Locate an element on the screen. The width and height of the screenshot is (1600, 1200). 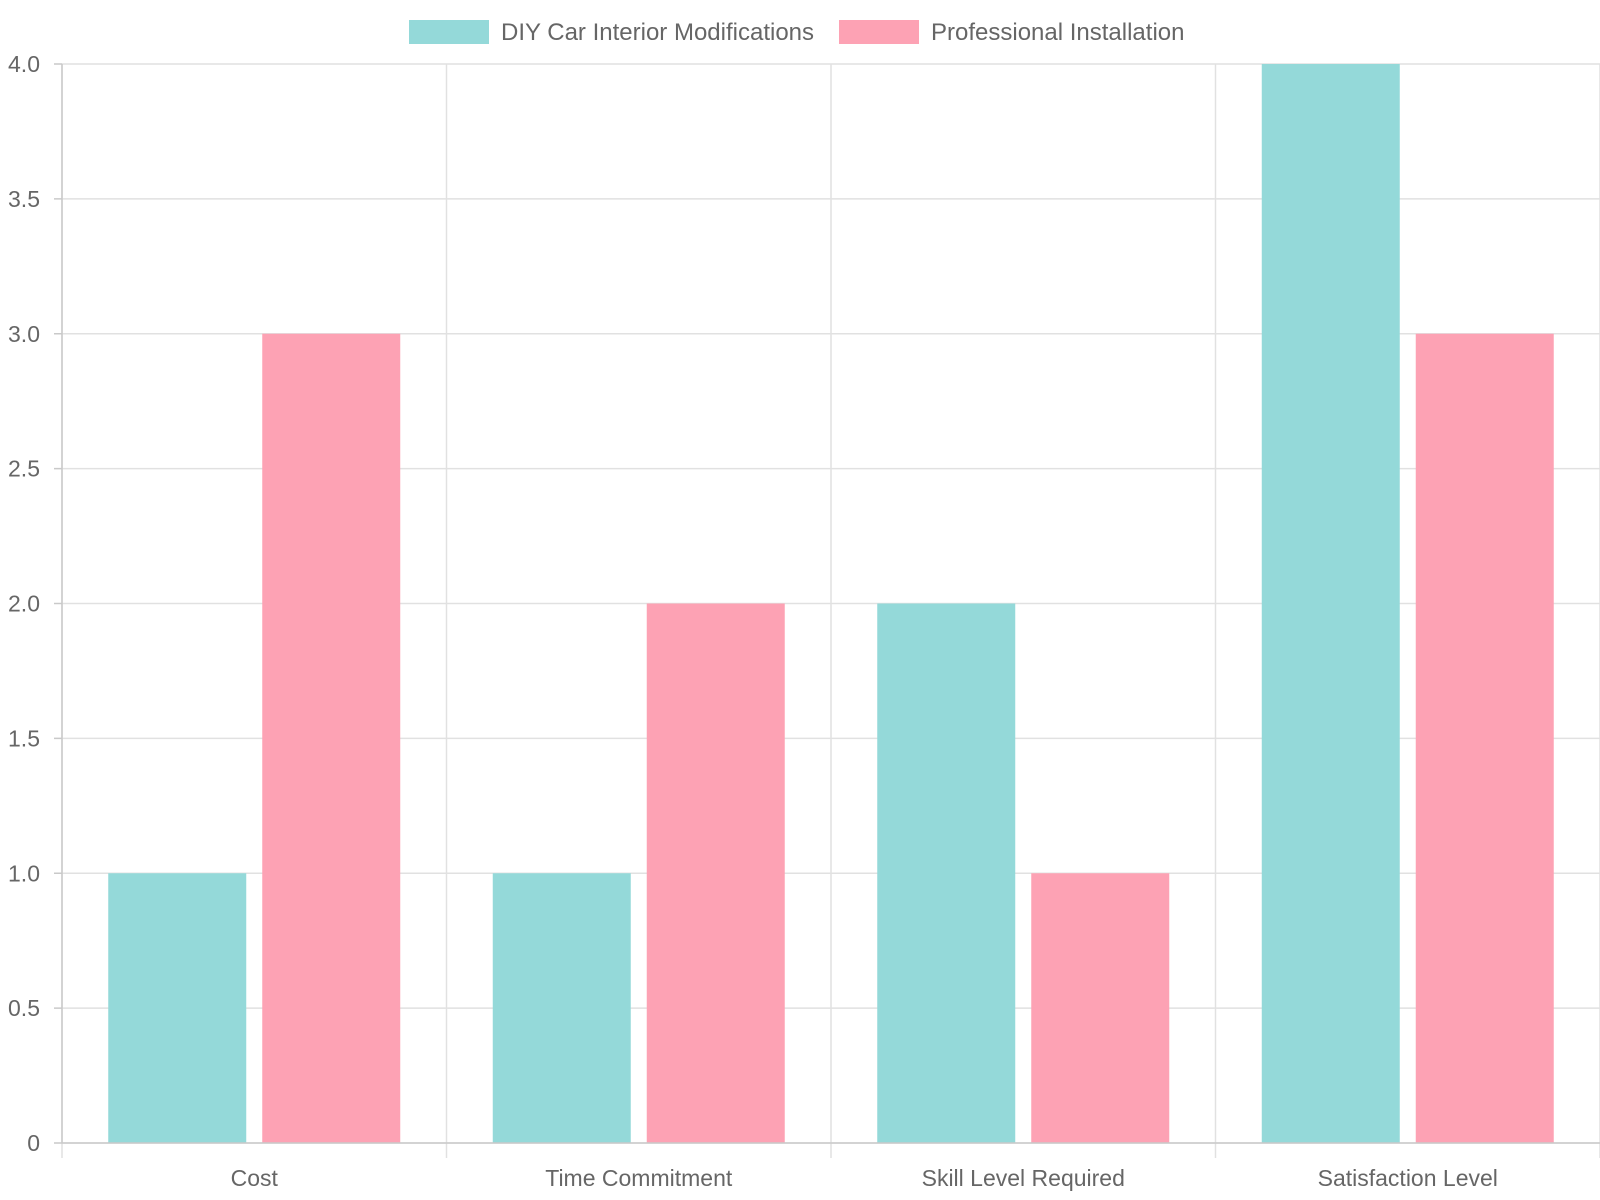
x-category-label: Time Commitment is located at coordinates (639, 1178).